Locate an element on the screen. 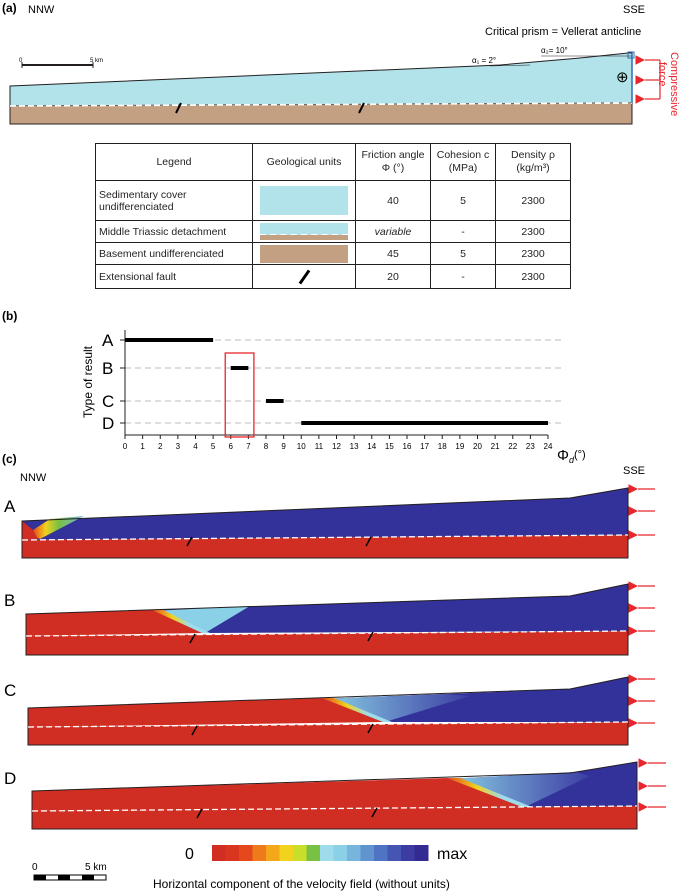 This screenshot has height=892, width=685. panel-c-left-direction: NNW is located at coordinates (33, 478).